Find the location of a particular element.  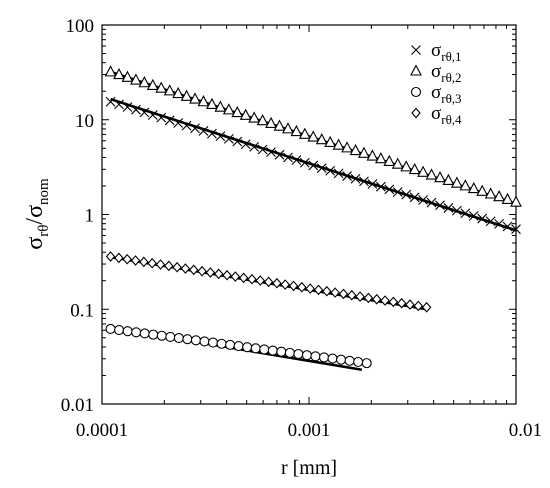

legend-label-main: σ is located at coordinates (436, 71).